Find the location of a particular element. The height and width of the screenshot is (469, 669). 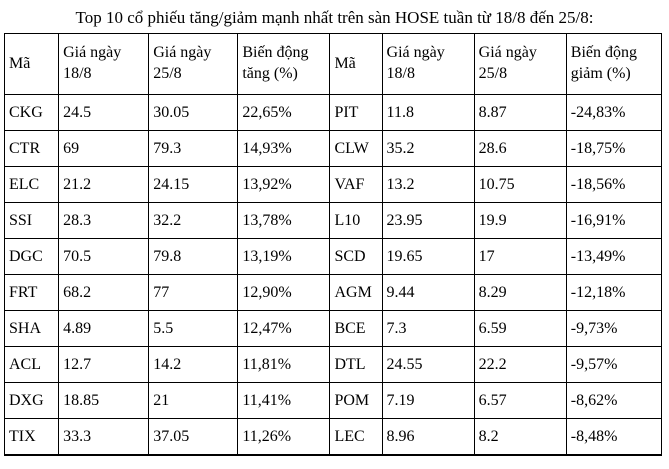

table-cell: SSI is located at coordinates (31, 220).